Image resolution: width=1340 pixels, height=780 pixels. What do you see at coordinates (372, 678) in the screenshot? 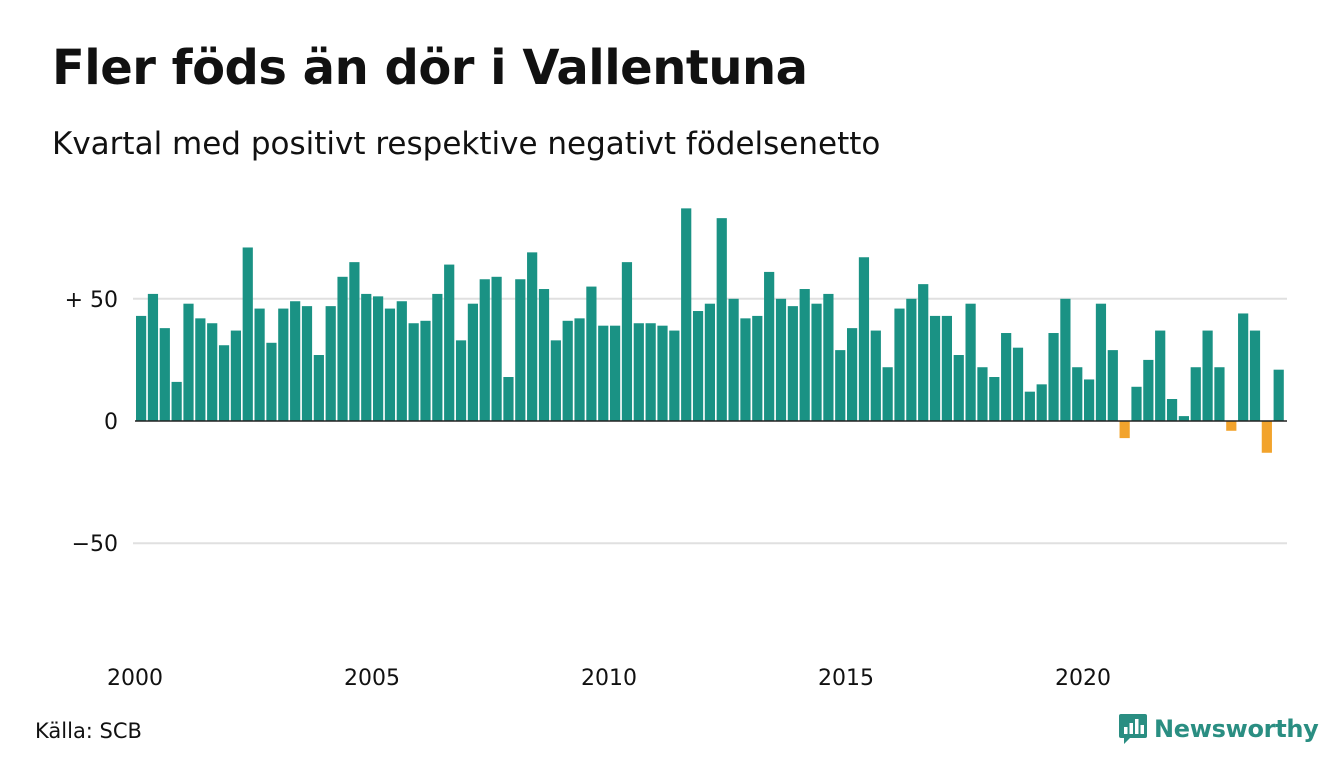
I see `x-tick-label: 2005` at bounding box center [372, 678].